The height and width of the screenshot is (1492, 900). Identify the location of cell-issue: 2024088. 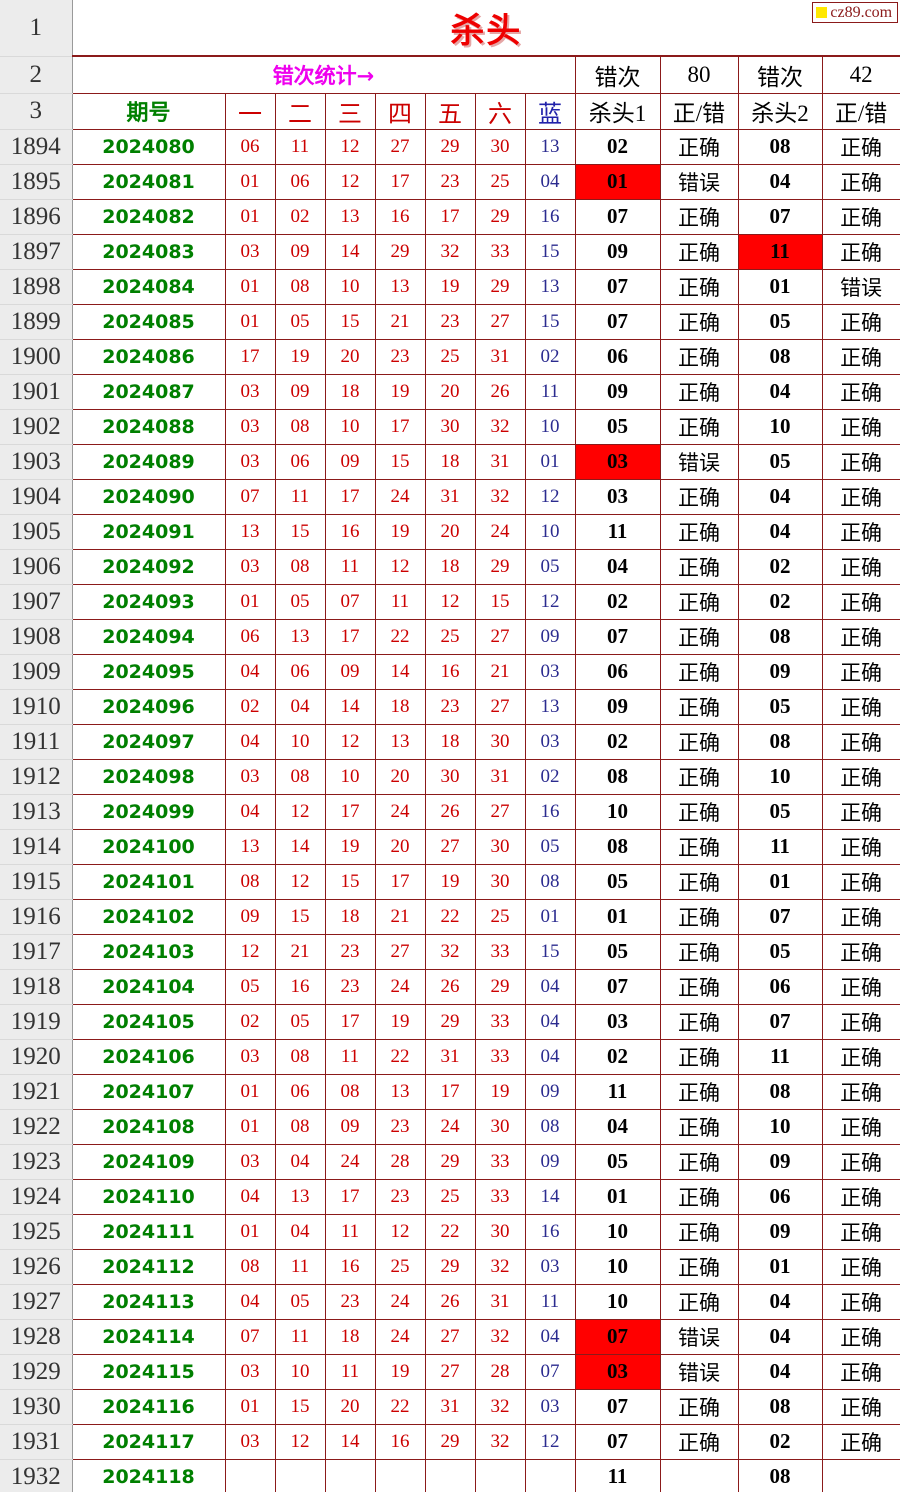
(148, 426).